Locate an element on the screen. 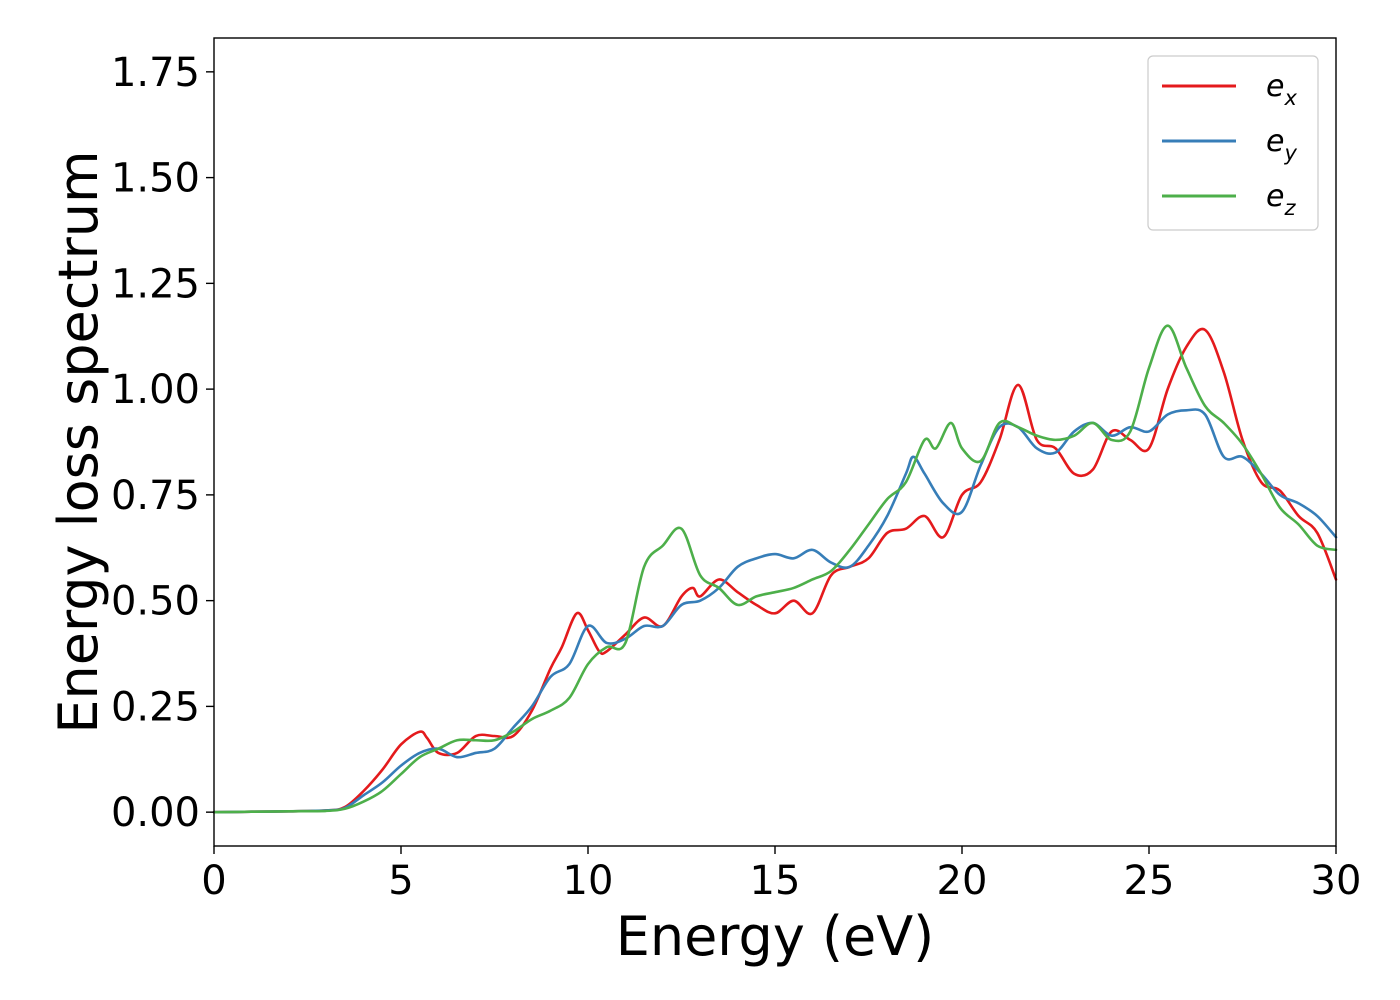 The image size is (1400, 1000). legend-label-y: ey is located at coordinates (1281, 144).